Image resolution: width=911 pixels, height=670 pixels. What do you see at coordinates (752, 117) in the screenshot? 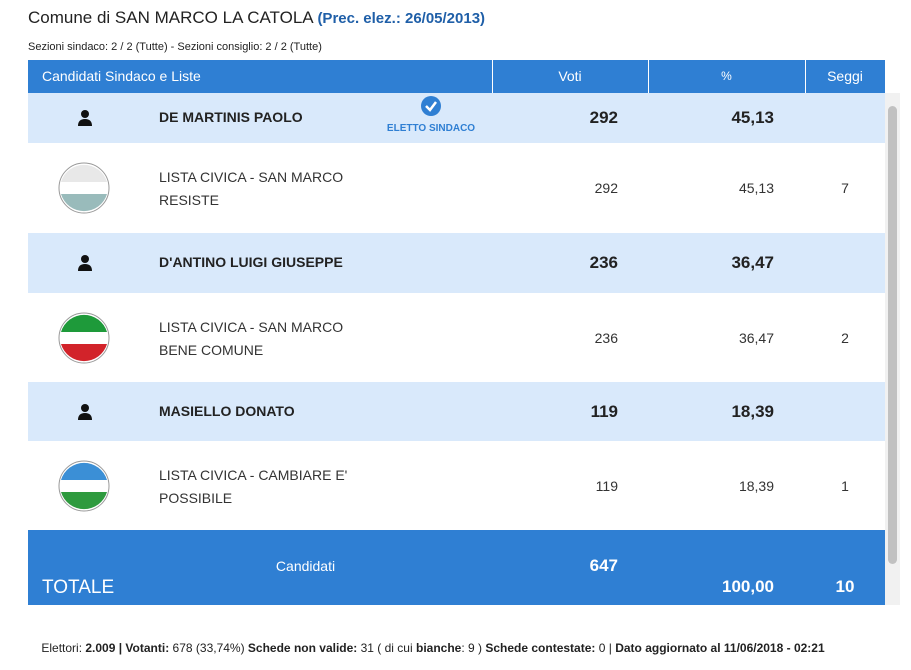
I see `candidate-pct: 45,13` at bounding box center [752, 117].